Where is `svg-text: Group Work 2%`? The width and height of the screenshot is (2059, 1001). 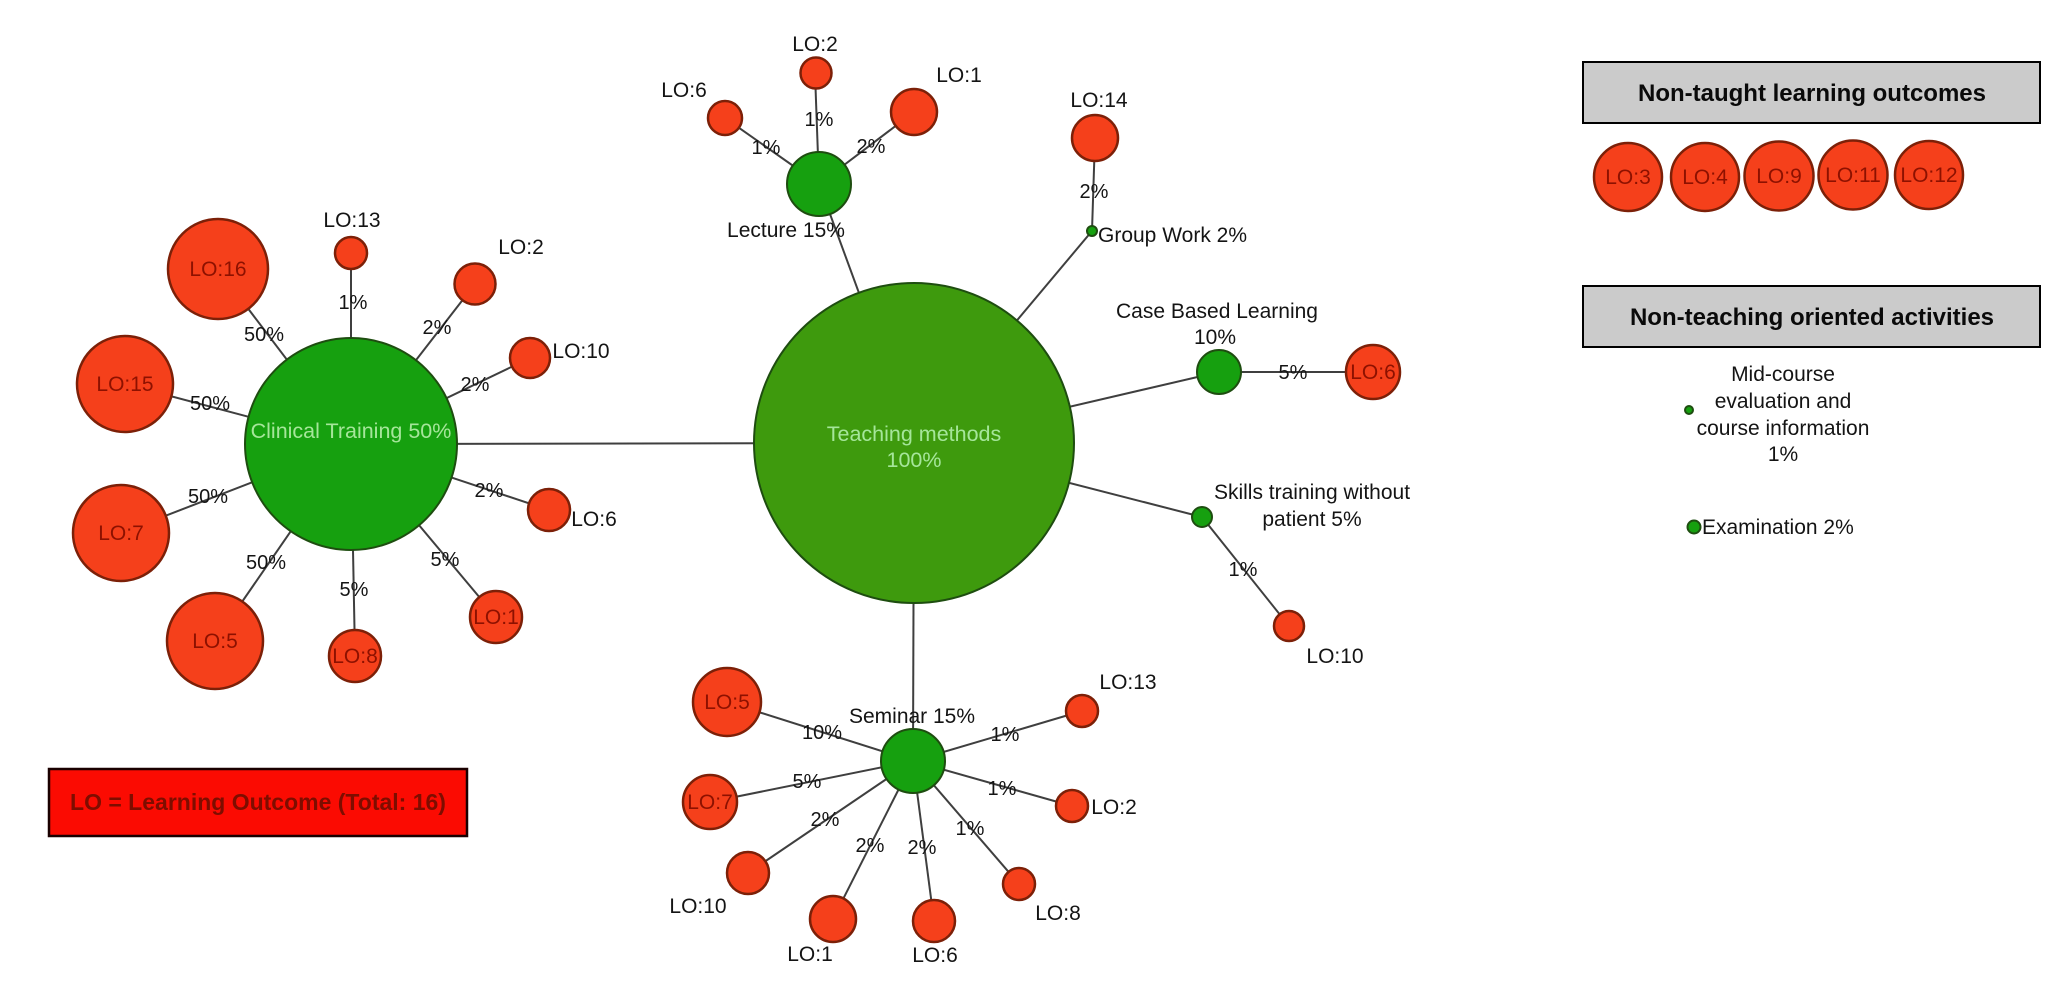
svg-text: Group Work 2% is located at coordinates (1172, 235).